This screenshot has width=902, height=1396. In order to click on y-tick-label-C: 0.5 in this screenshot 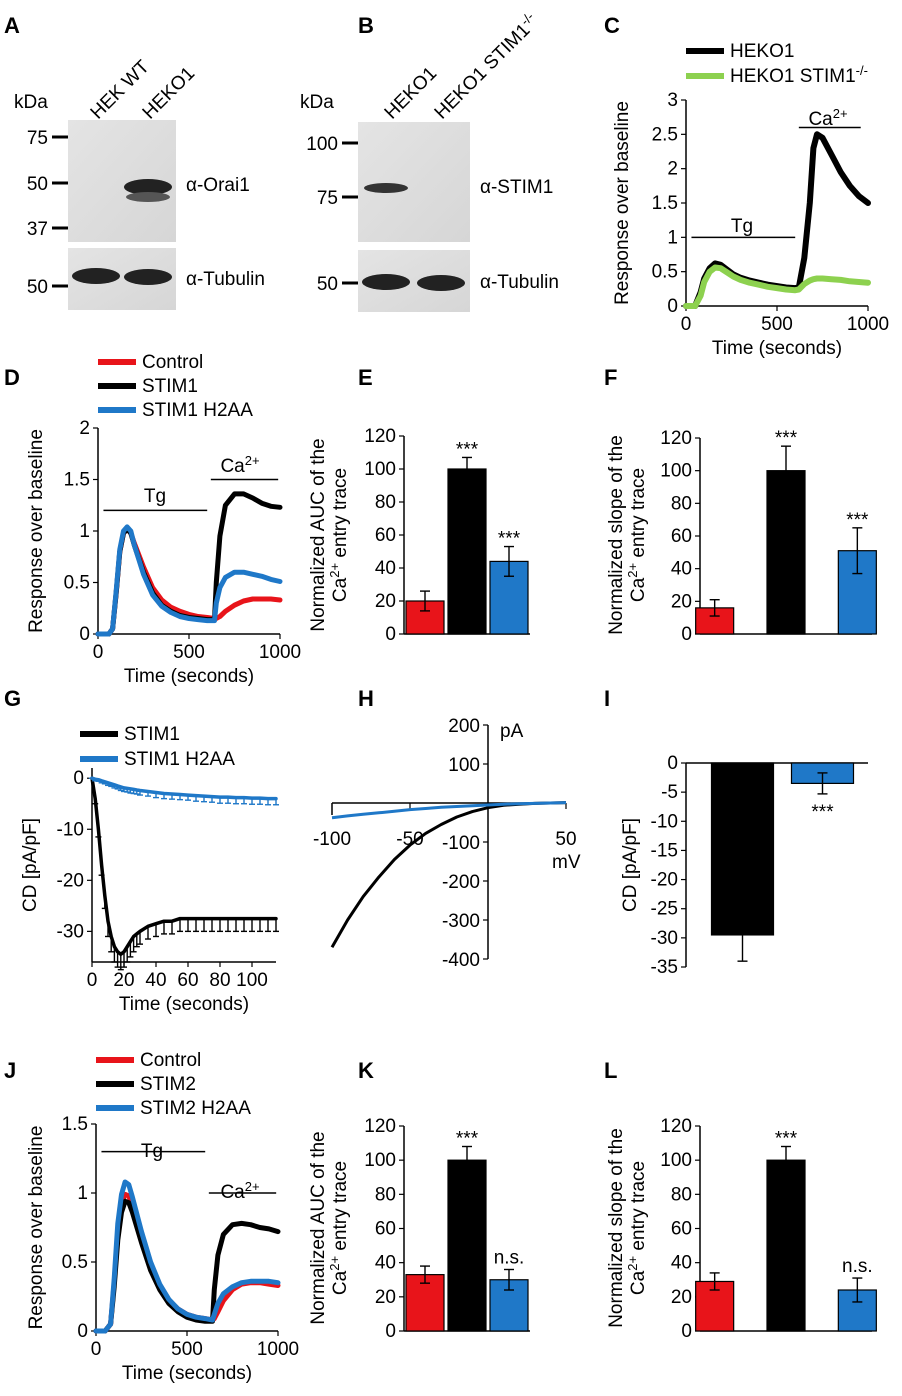, I will do `click(665, 272)`.